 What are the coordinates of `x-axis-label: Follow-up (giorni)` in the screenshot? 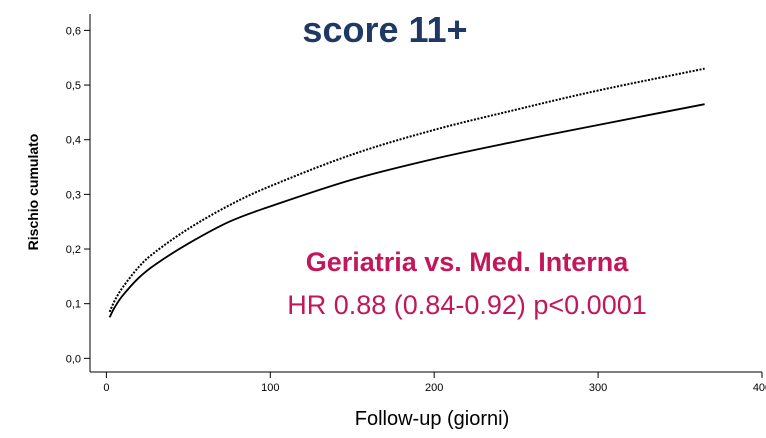 It's located at (432, 419).